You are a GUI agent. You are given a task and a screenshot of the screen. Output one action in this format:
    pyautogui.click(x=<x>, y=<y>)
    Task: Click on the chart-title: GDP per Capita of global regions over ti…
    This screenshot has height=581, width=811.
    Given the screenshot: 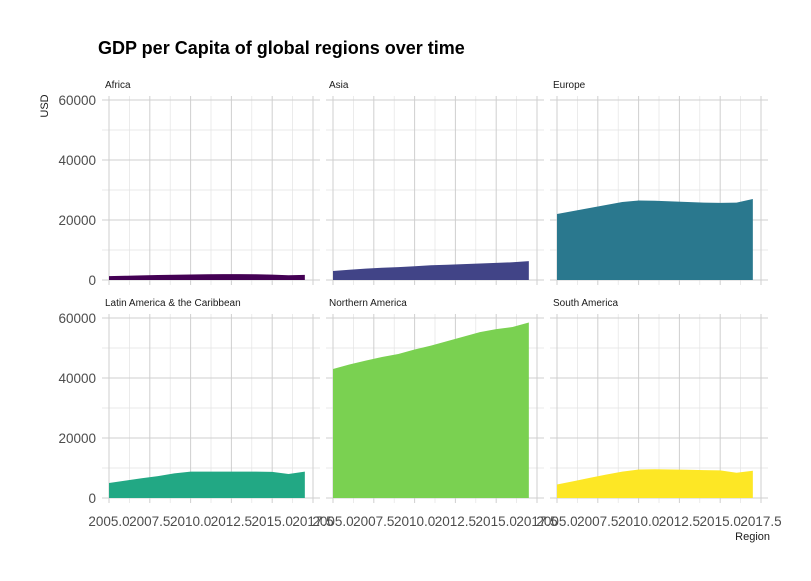 What is the action you would take?
    pyautogui.click(x=281, y=48)
    